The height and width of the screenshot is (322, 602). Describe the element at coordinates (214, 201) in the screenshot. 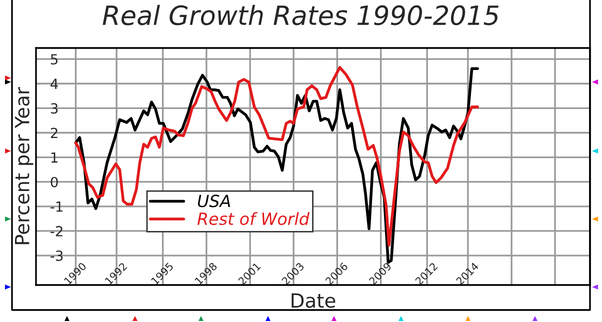

I see `legend-label: USA` at that location.